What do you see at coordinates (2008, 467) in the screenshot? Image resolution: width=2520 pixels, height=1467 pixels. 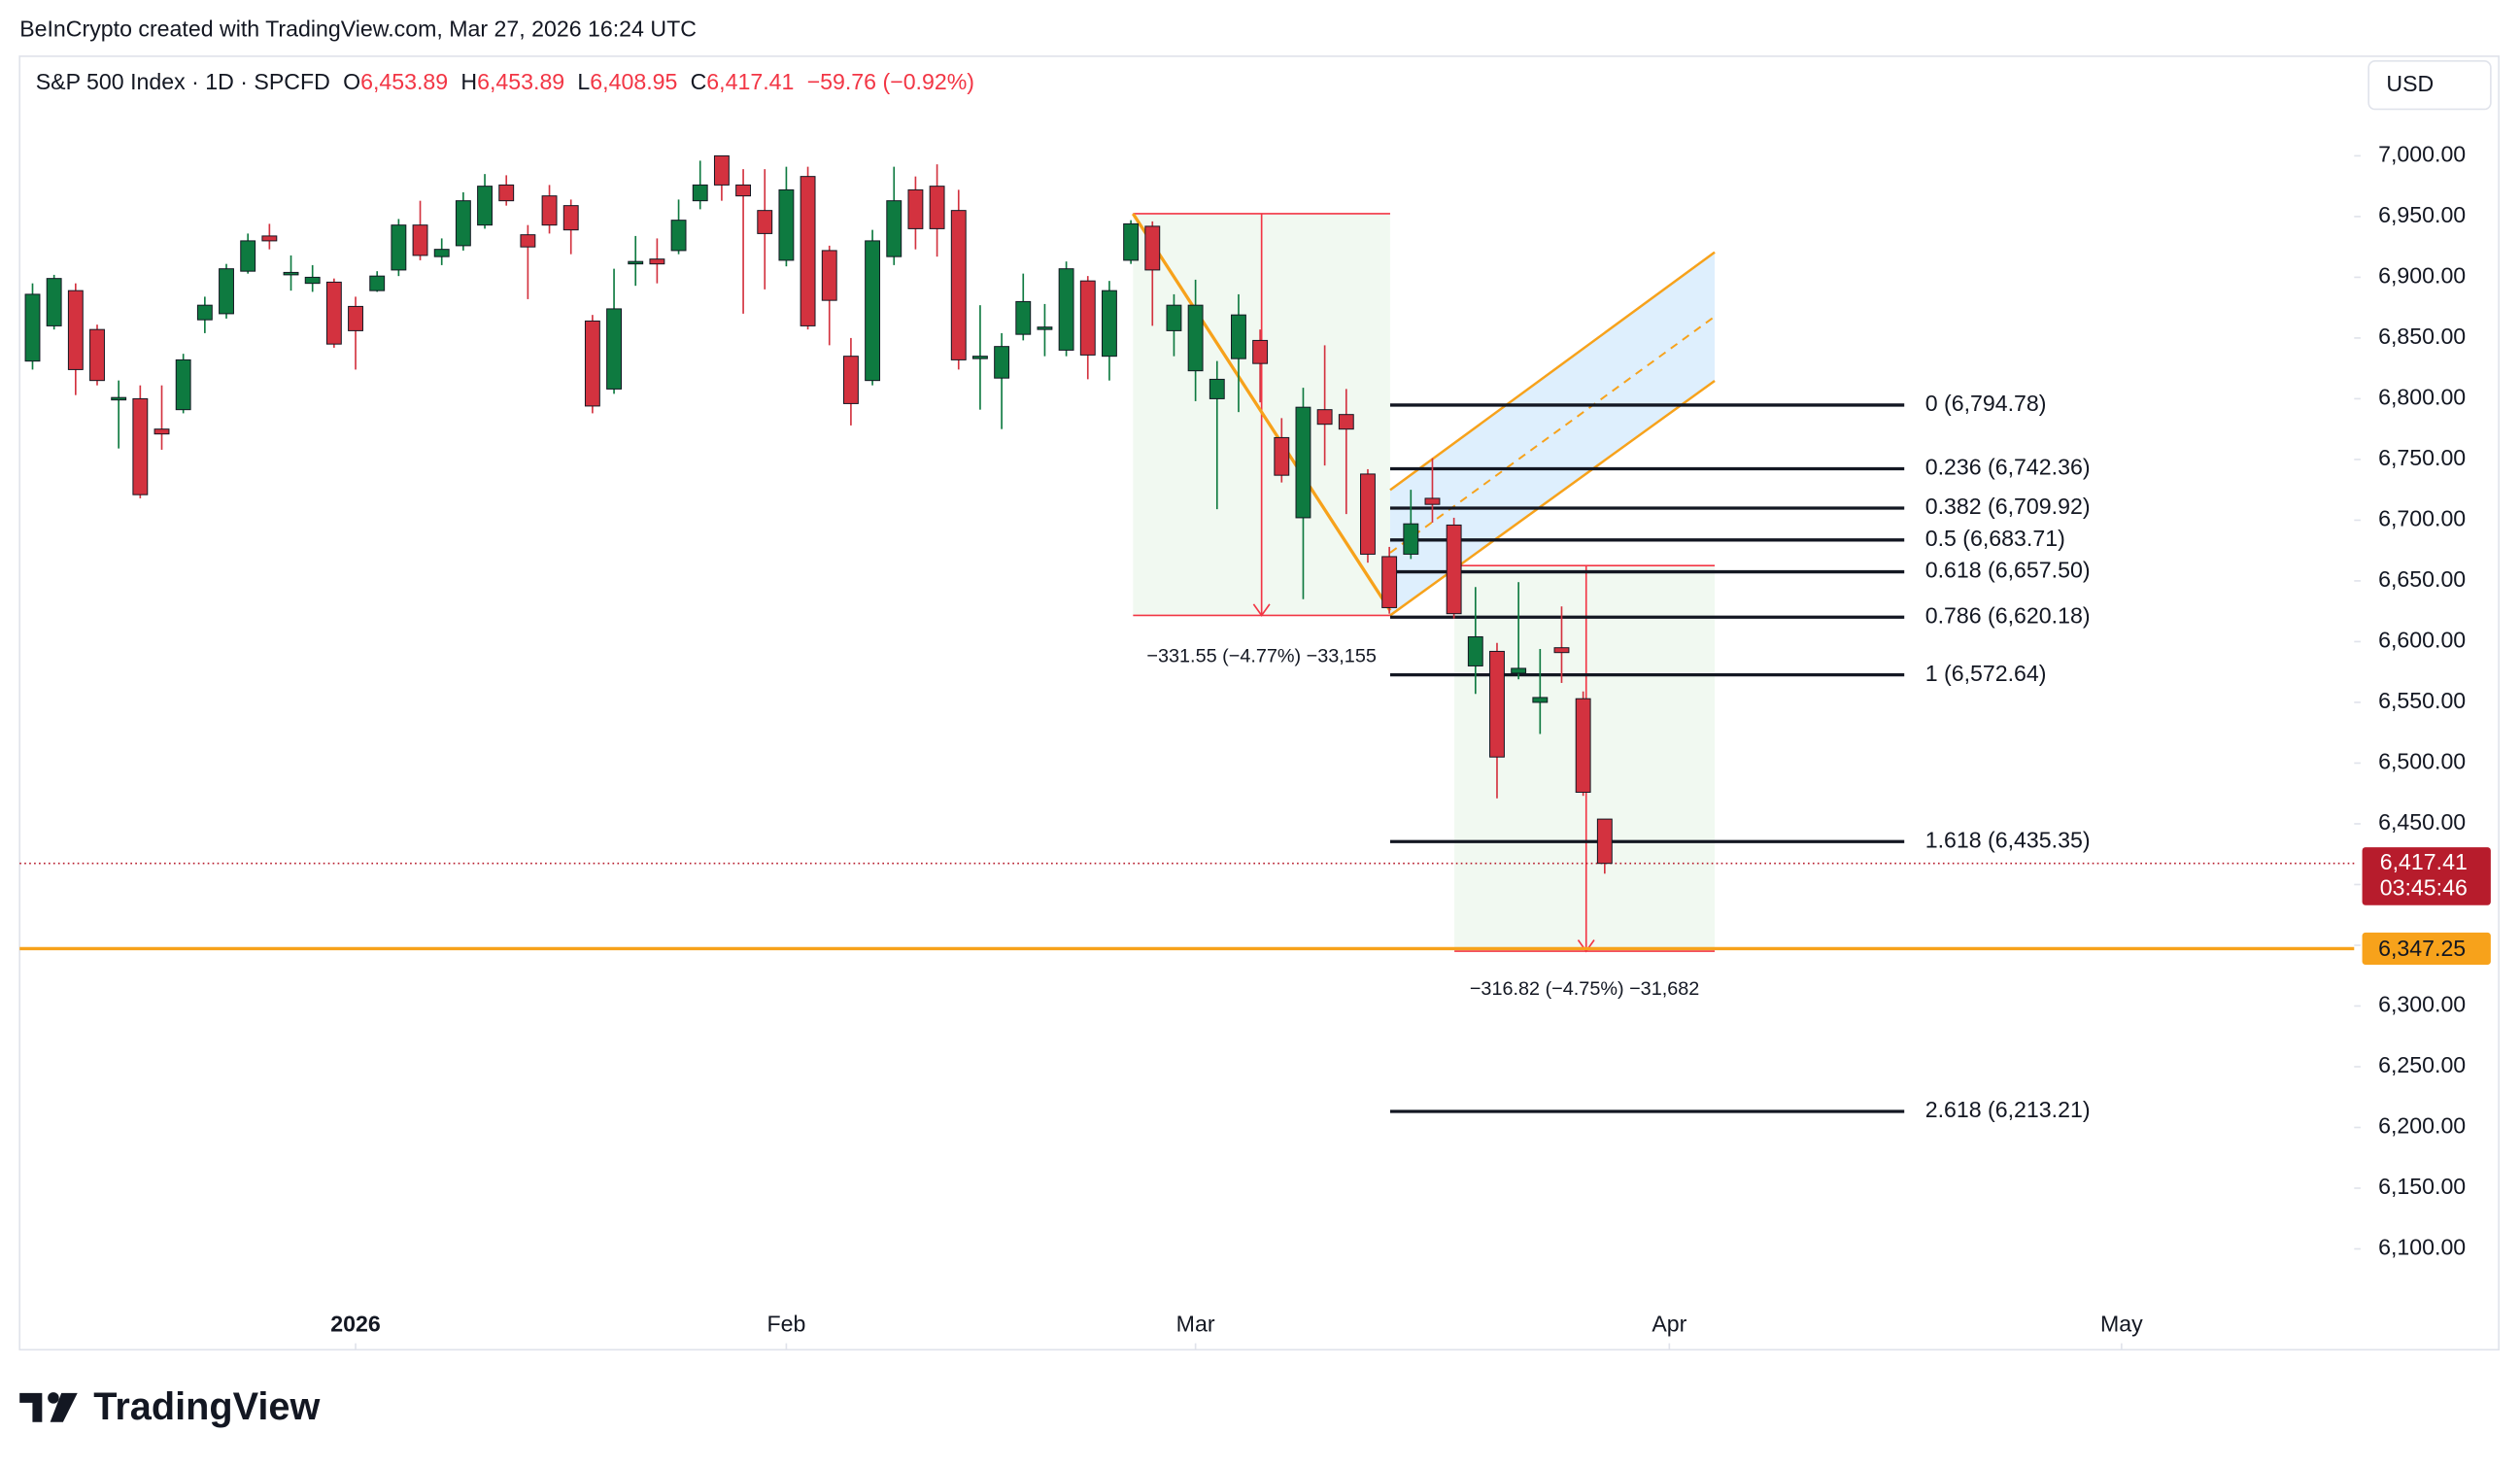 I see `fib-label: 0.236 (6,742.36)` at bounding box center [2008, 467].